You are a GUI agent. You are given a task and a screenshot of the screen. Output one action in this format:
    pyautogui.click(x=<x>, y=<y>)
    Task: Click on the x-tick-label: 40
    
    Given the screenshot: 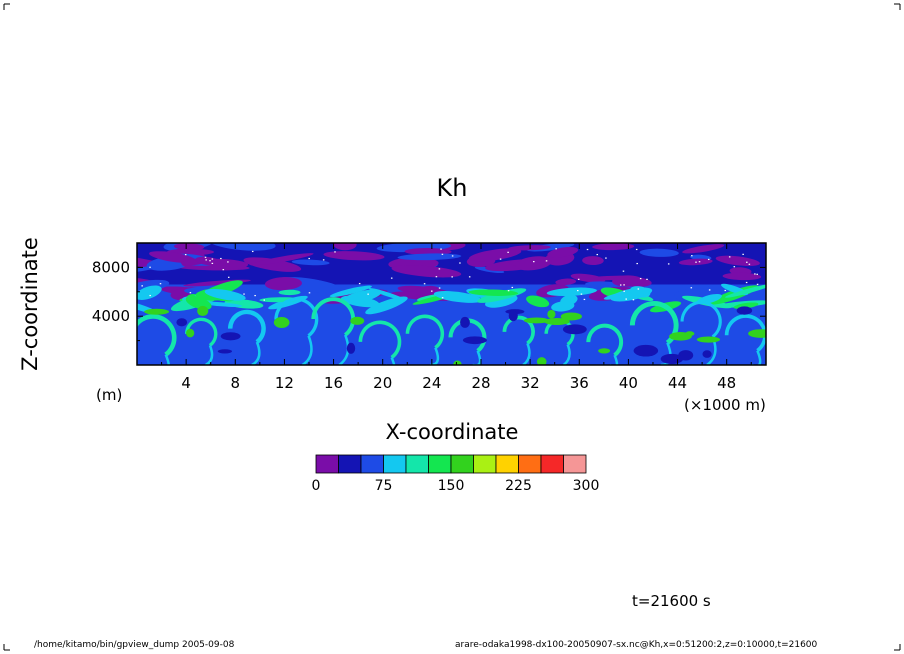 What is the action you would take?
    pyautogui.click(x=628, y=383)
    